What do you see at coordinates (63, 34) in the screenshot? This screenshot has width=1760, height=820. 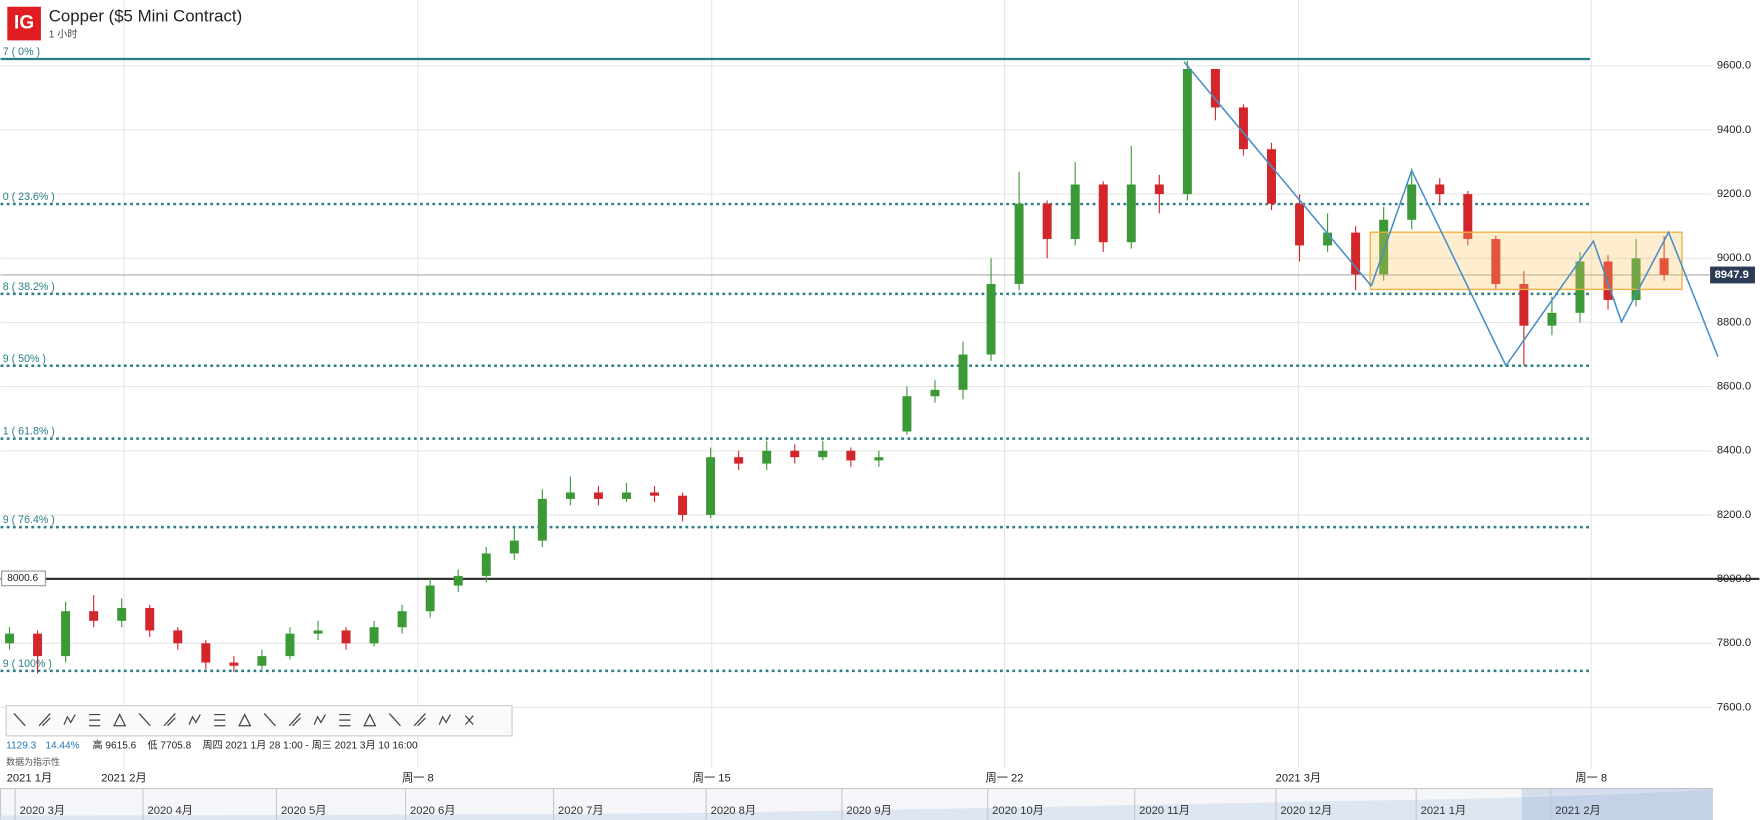 I see `subtitle: 1 小时` at bounding box center [63, 34].